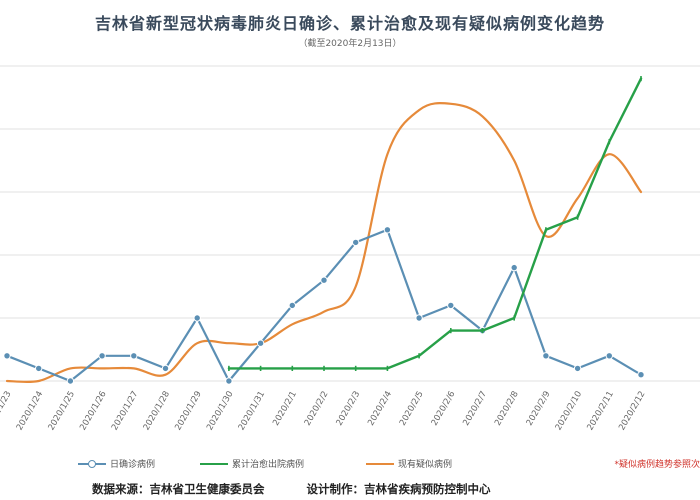 The height and width of the screenshot is (500, 700). I want to click on legend-item-cumulative-cured: 累计治愈出院病例, so click(252, 463).